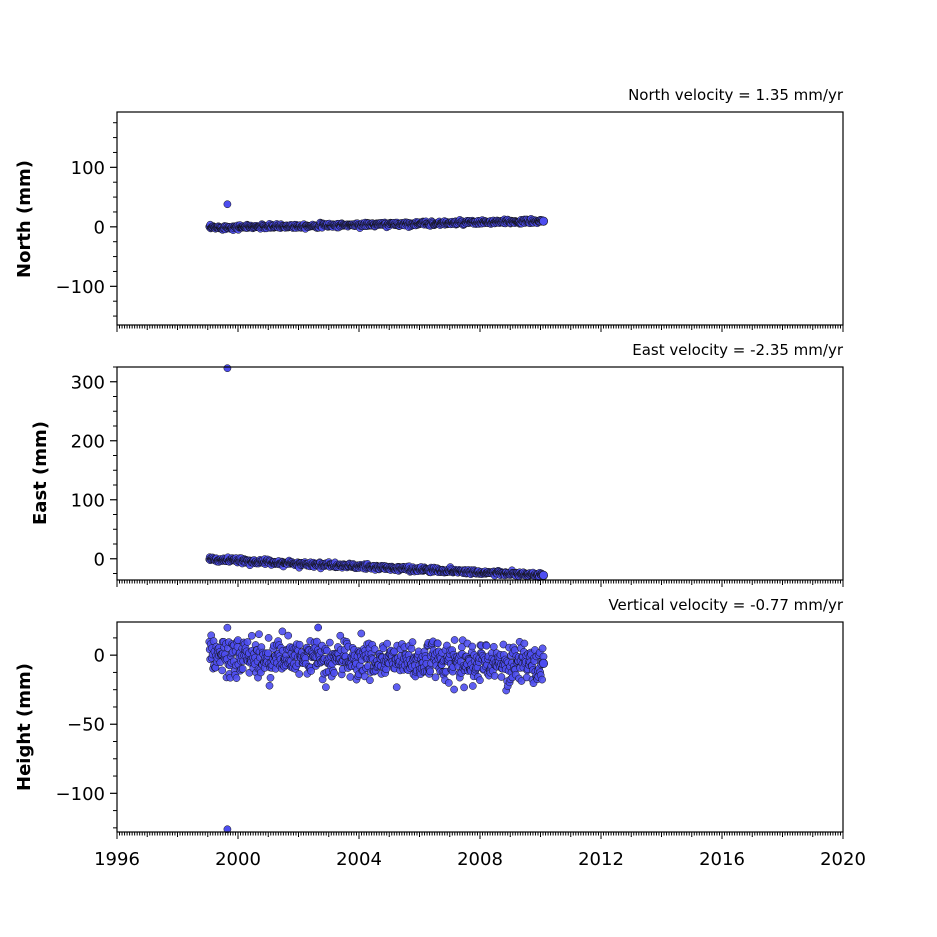 The image size is (937, 937). I want to click on xtick-label: 1996, so click(117, 859).